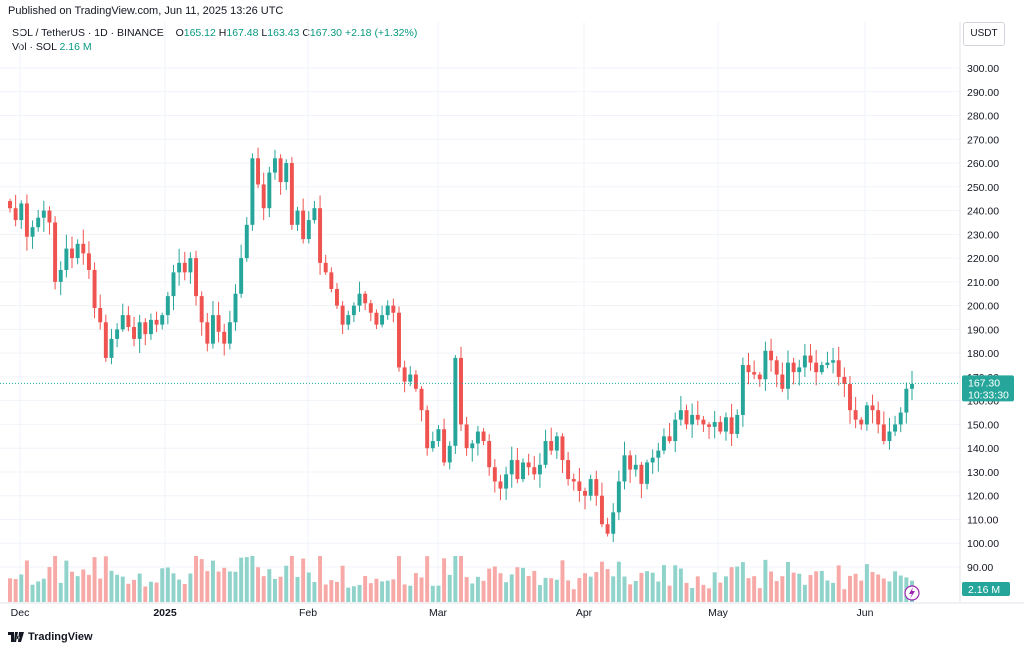 The image size is (1024, 651). Describe the element at coordinates (438, 613) in the screenshot. I see `x-tick-label: Mar` at that location.